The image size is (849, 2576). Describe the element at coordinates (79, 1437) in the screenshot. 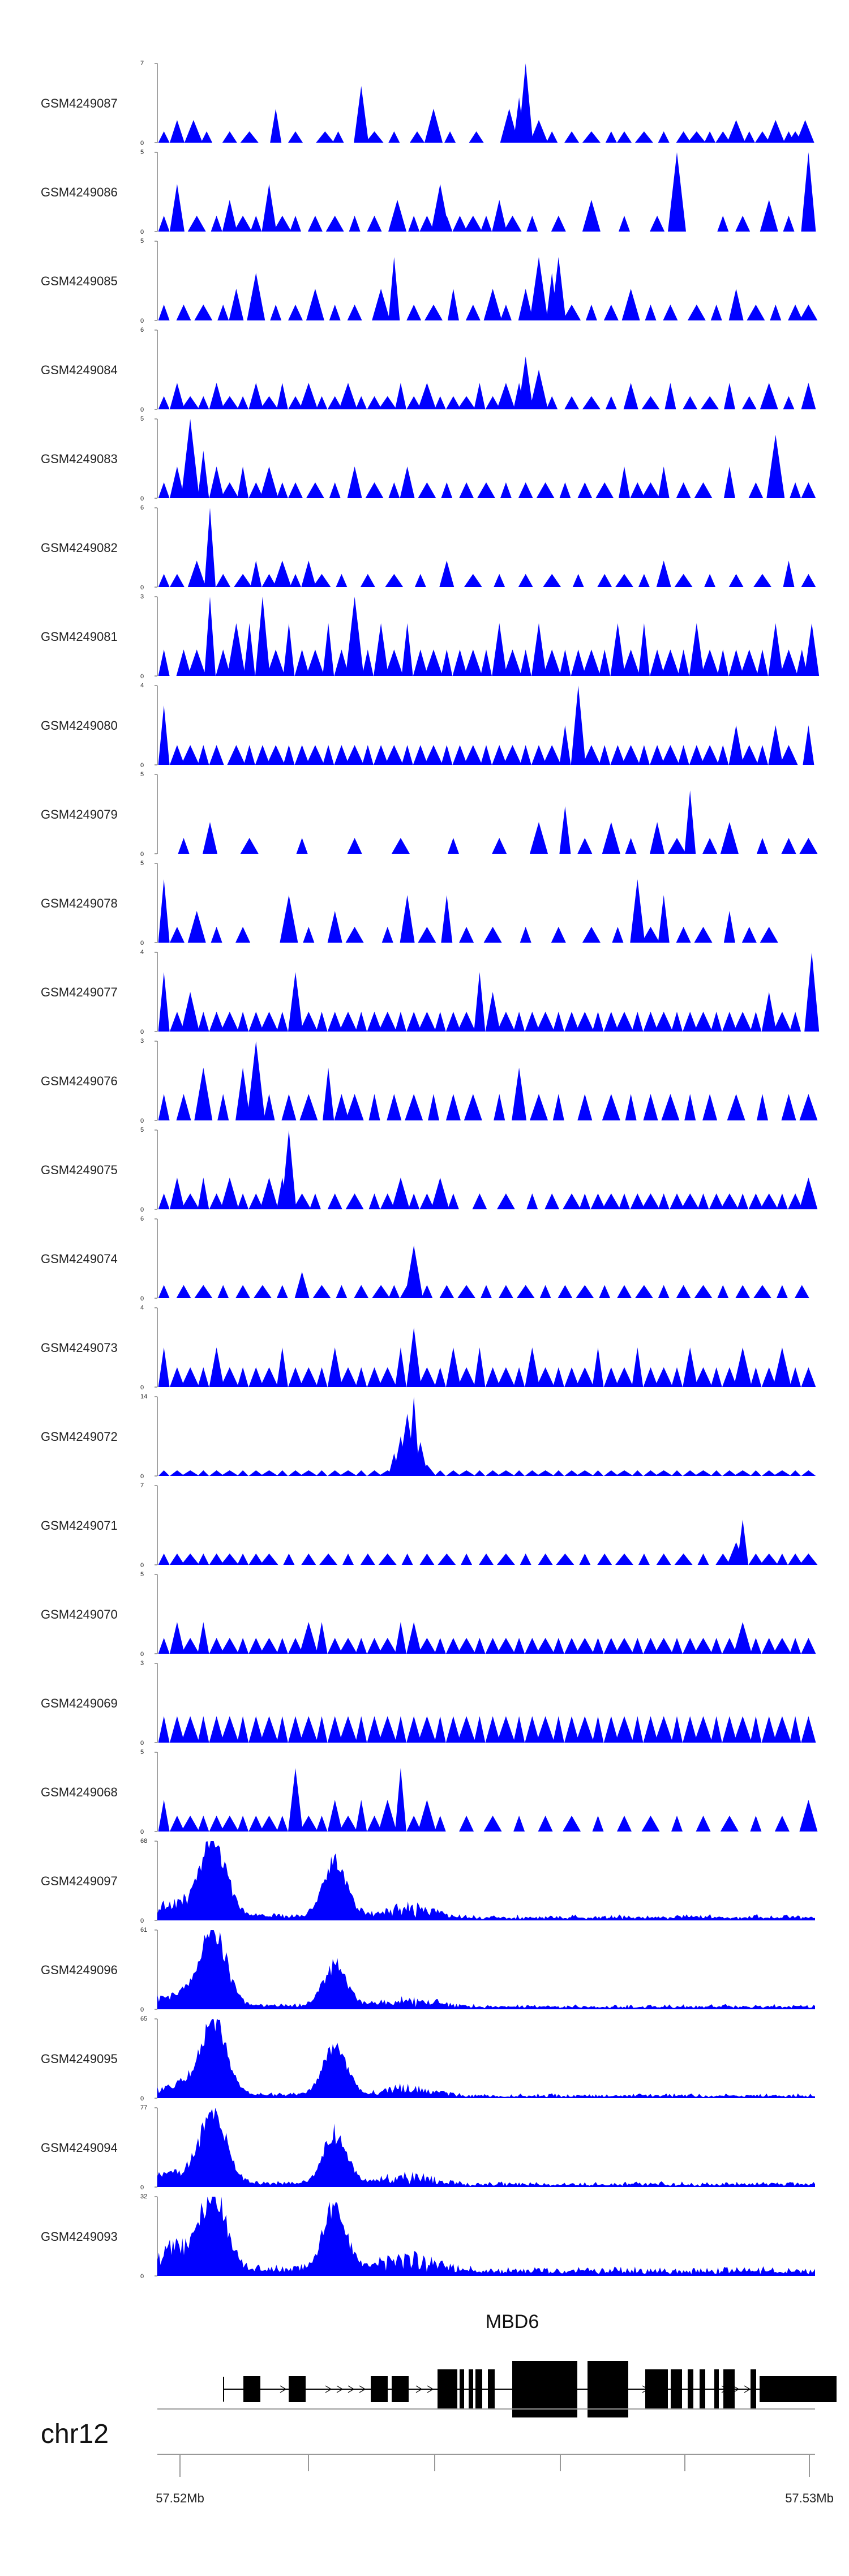

I see `track-label: GSM4249072` at that location.